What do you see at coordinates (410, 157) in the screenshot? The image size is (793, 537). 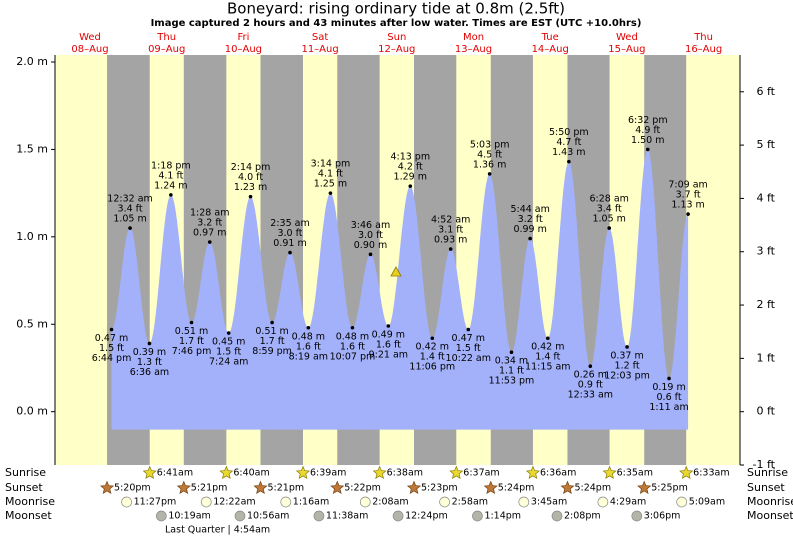 I see `tide-time: 4:13 pm` at bounding box center [410, 157].